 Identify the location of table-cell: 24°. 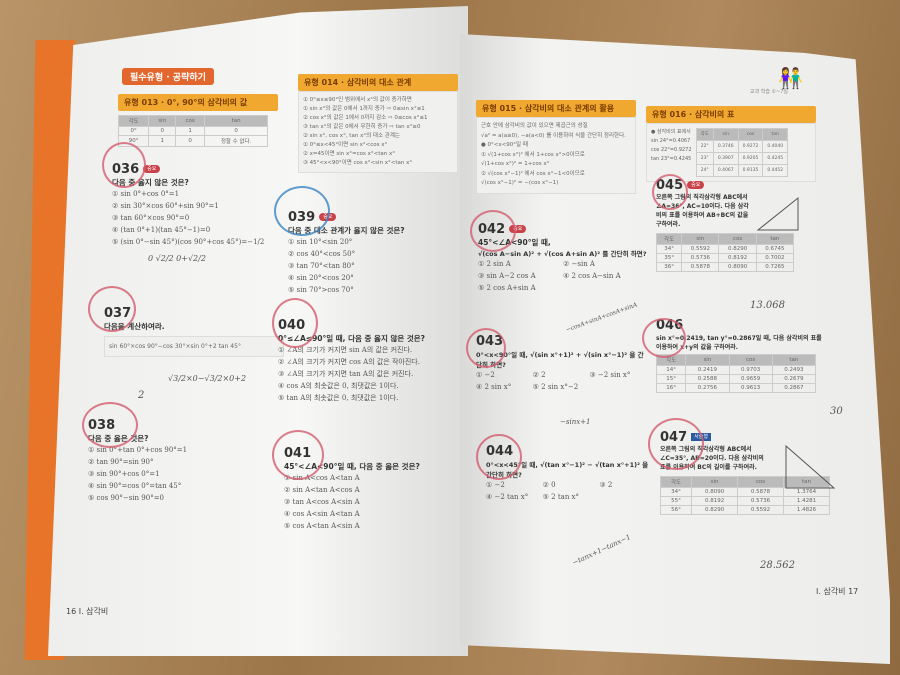
(704, 170).